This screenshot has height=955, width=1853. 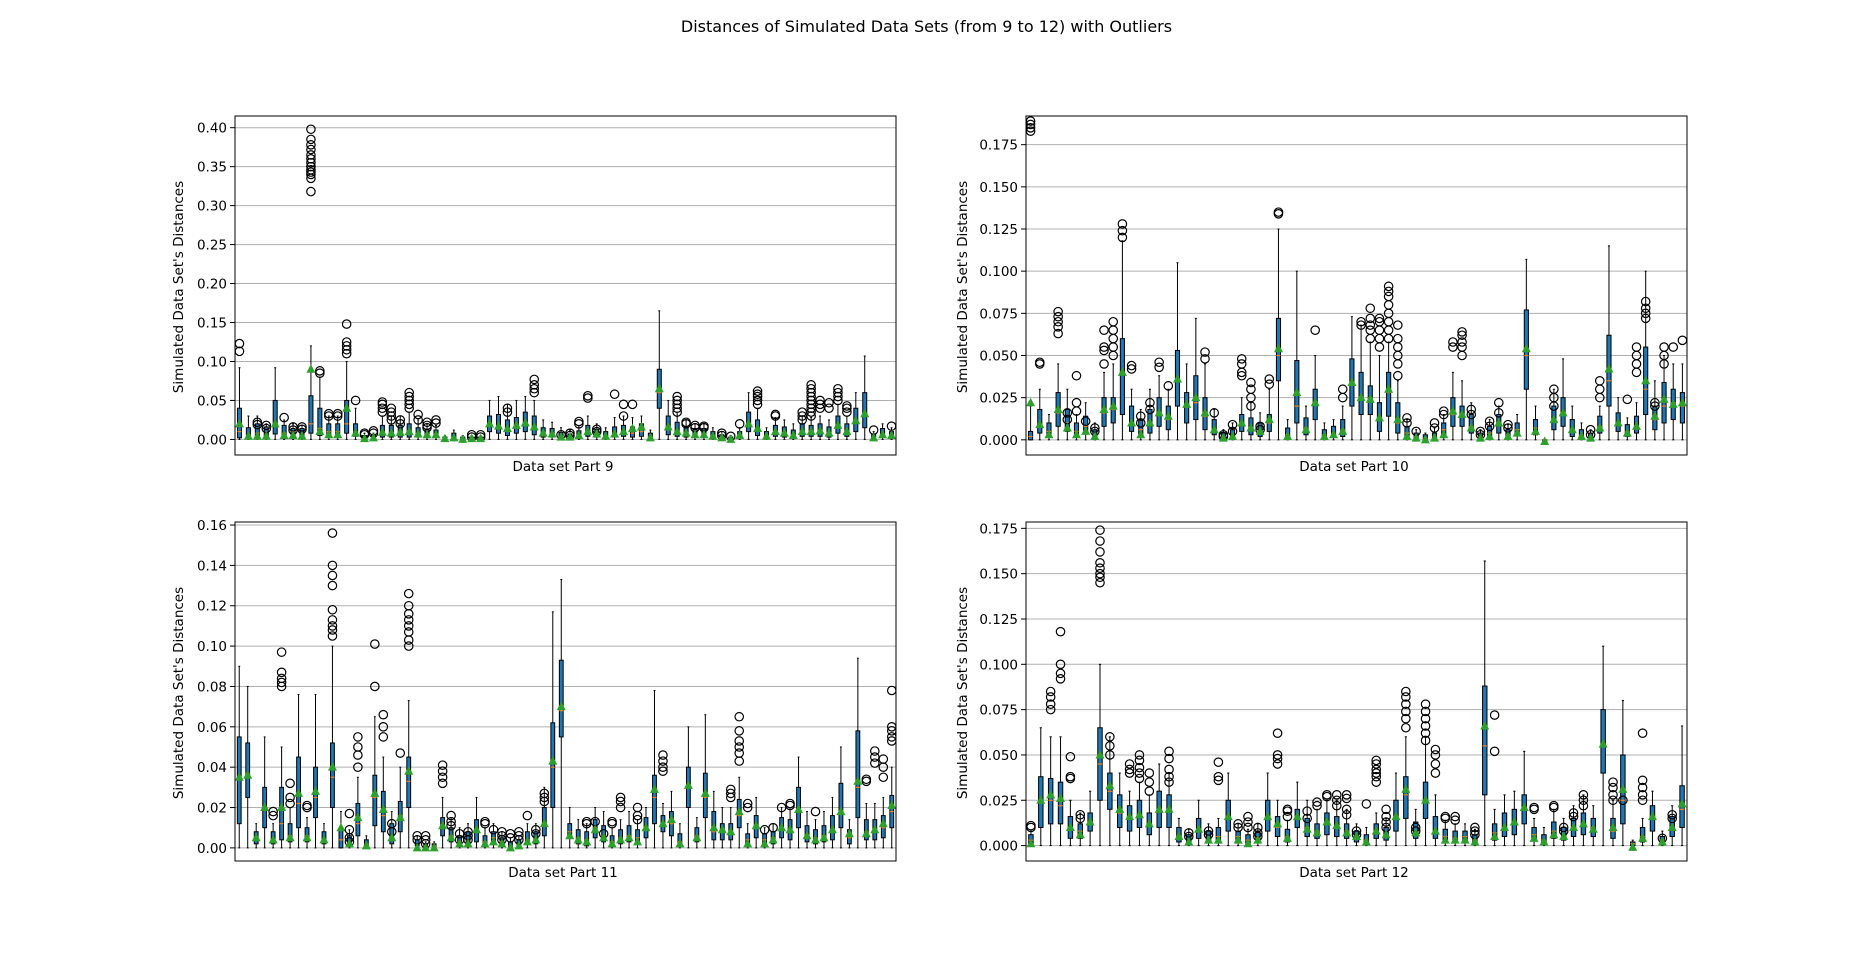 What do you see at coordinates (212, 647) in the screenshot?
I see `y-tick-label: 0.10` at bounding box center [212, 647].